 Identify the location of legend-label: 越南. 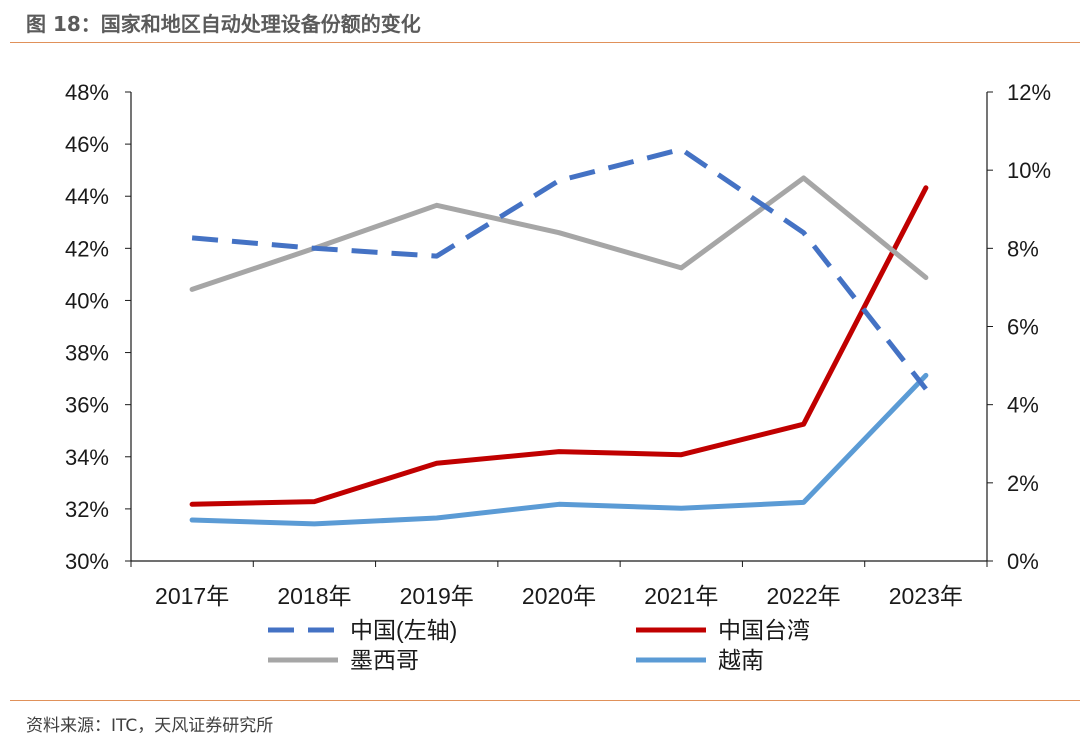
(741, 660).